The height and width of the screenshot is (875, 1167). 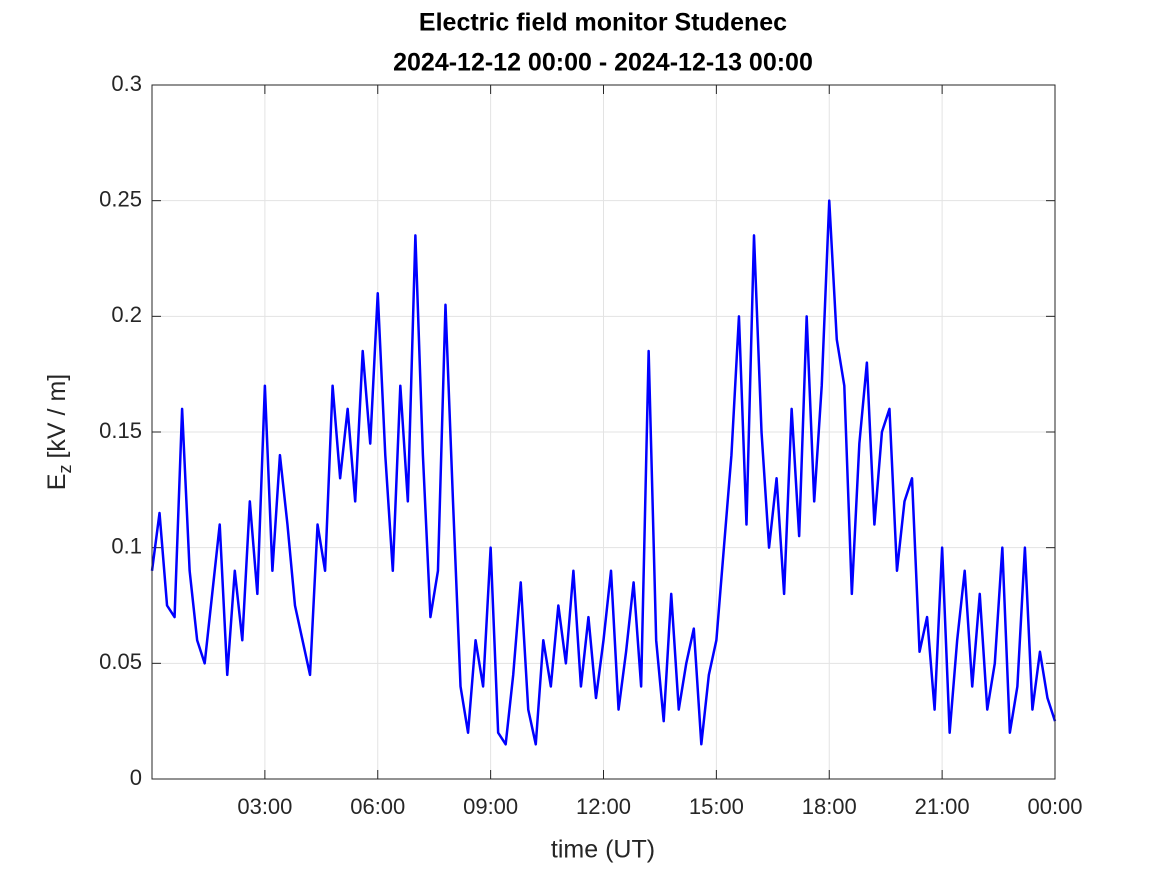 What do you see at coordinates (377, 806) in the screenshot?
I see `x-tick-label: 06:00` at bounding box center [377, 806].